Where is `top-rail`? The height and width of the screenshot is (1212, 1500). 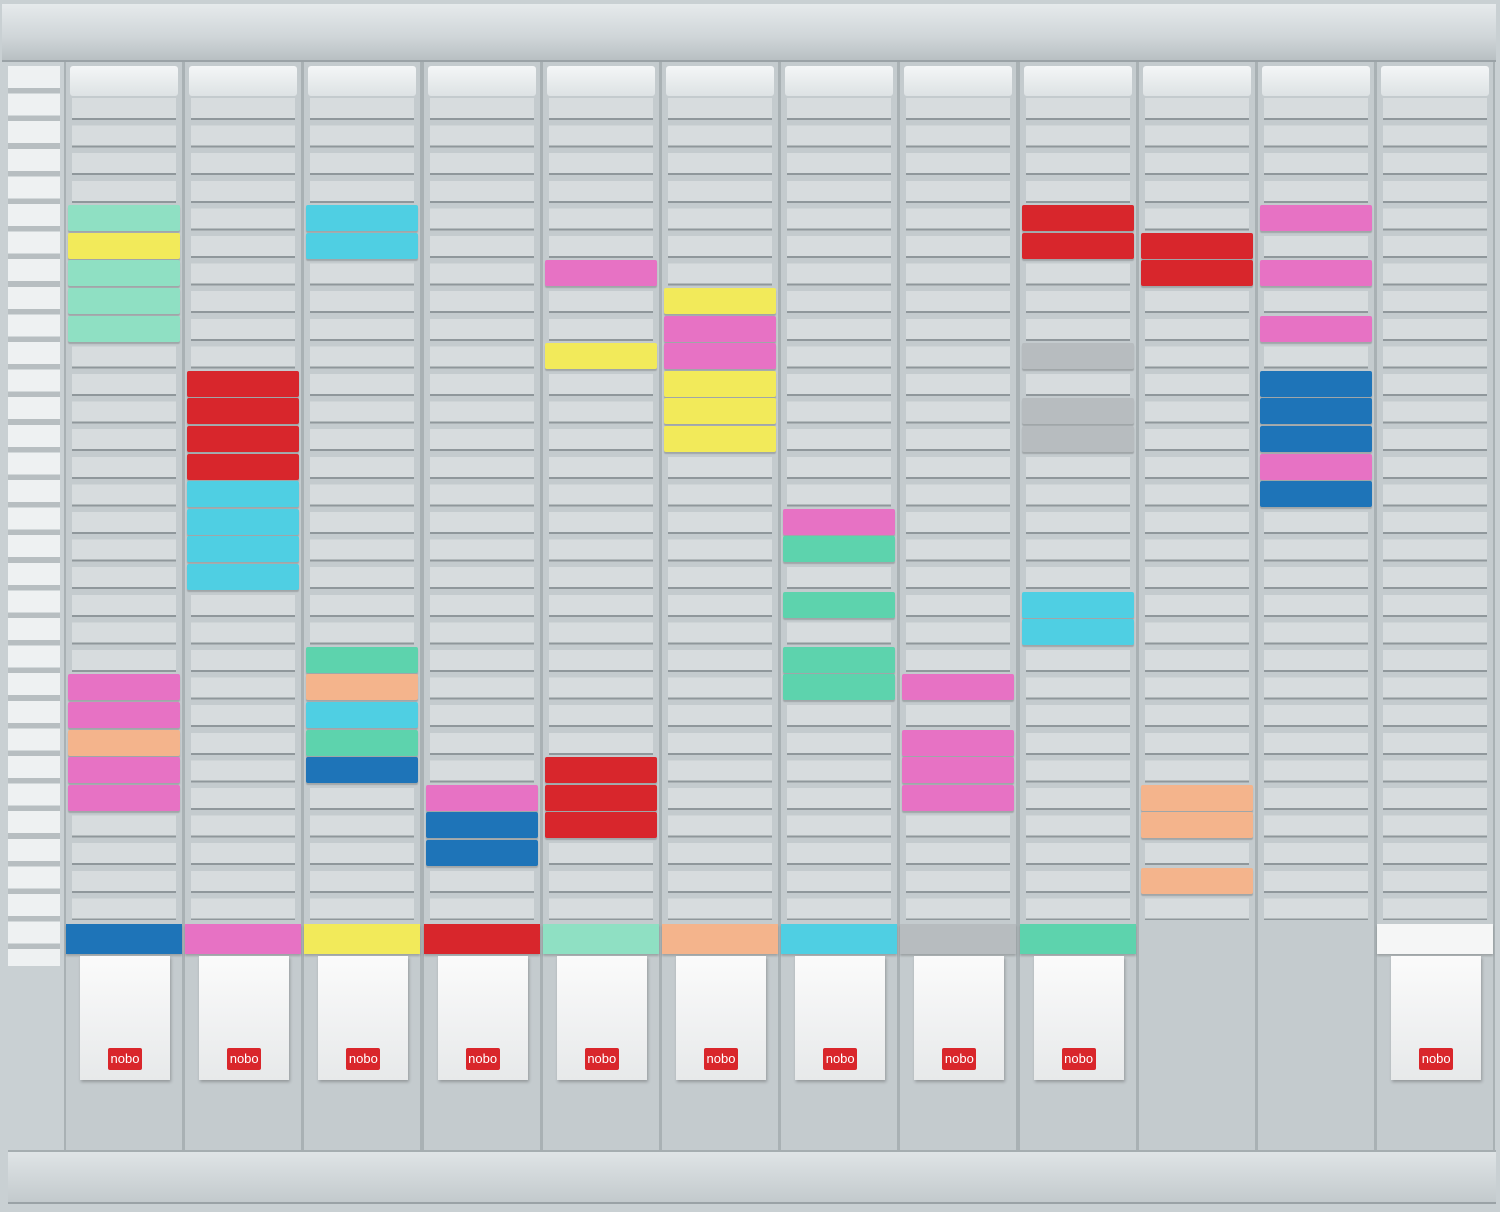 top-rail is located at coordinates (749, 33).